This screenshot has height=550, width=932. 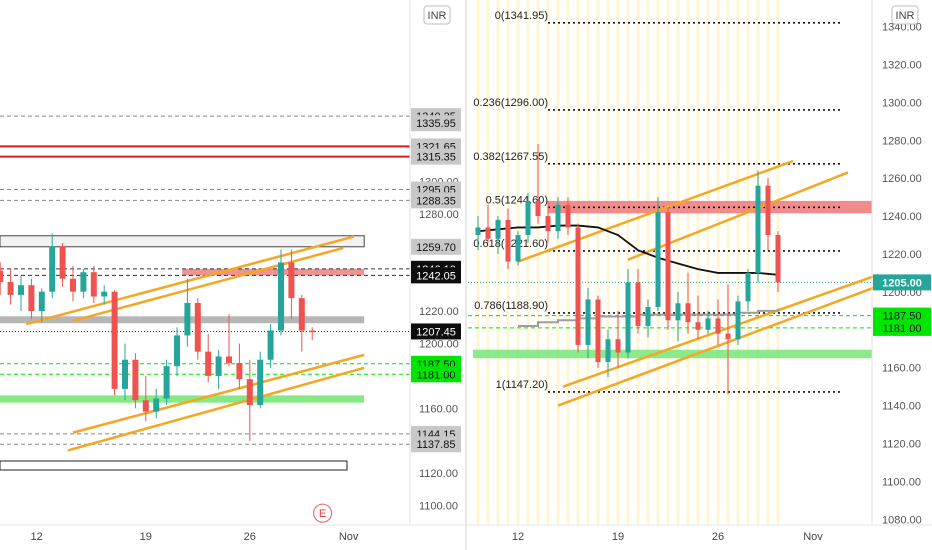 What do you see at coordinates (465, 275) in the screenshot?
I see `pane-divider` at bounding box center [465, 275].